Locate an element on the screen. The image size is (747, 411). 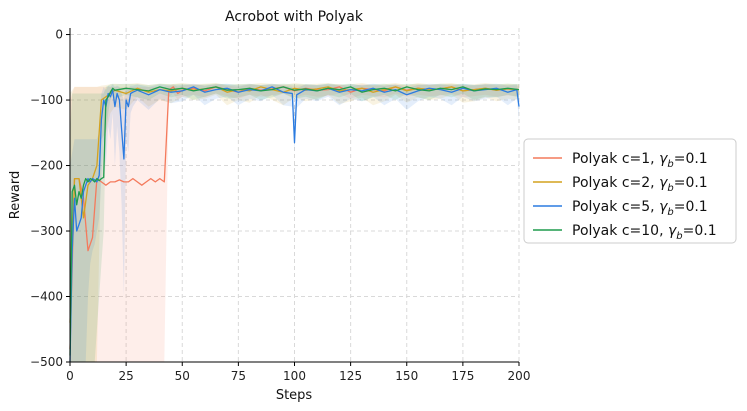
x-axis-ticks: 0 25 50 75 100 125 150 175 200 is located at coordinates (298, 372).